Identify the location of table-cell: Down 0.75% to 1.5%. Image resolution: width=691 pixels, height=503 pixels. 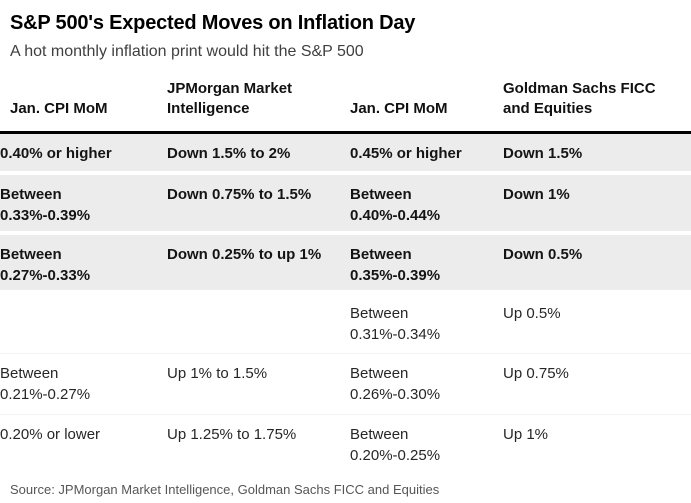
(239, 194).